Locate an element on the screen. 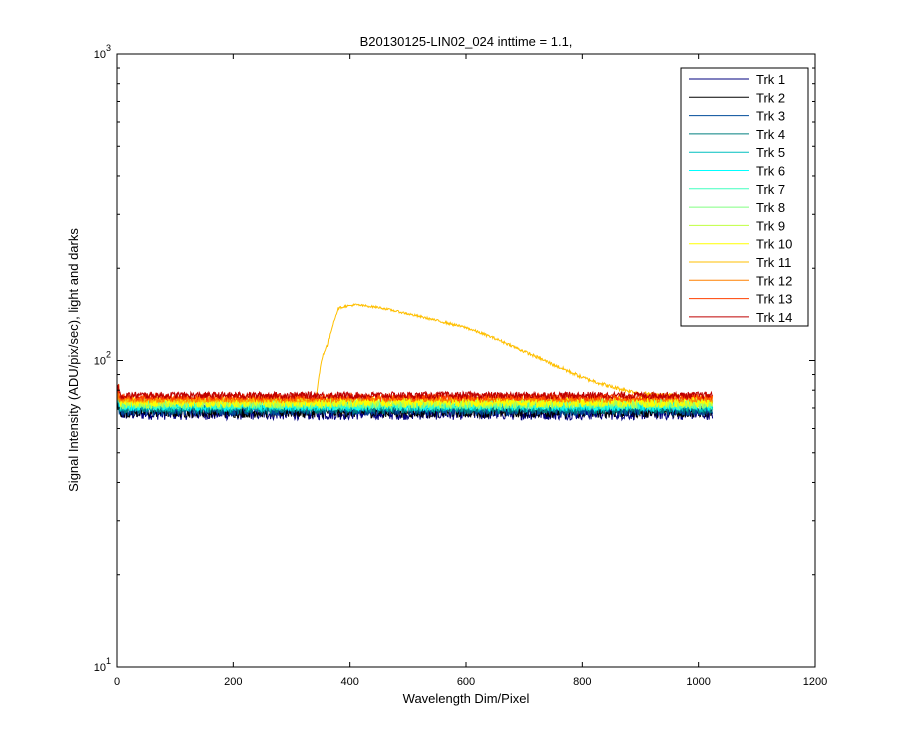 The image size is (900, 755). x-tick-label: 1200 is located at coordinates (815, 682).